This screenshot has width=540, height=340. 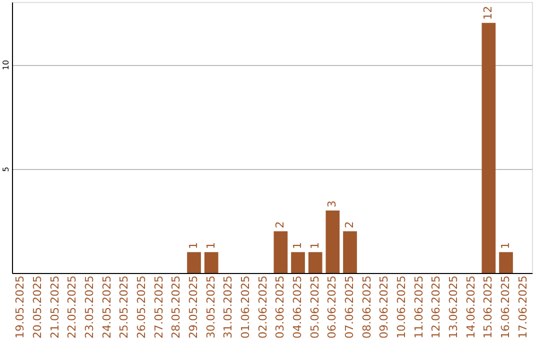 What do you see at coordinates (55, 307) in the screenshot?
I see `x-tick-label: 21.05.2025` at bounding box center [55, 307].